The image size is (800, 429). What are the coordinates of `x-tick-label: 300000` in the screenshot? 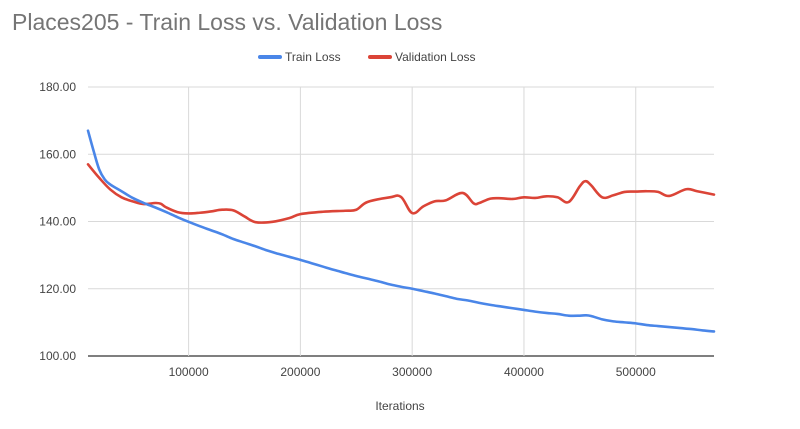 It's located at (412, 372).